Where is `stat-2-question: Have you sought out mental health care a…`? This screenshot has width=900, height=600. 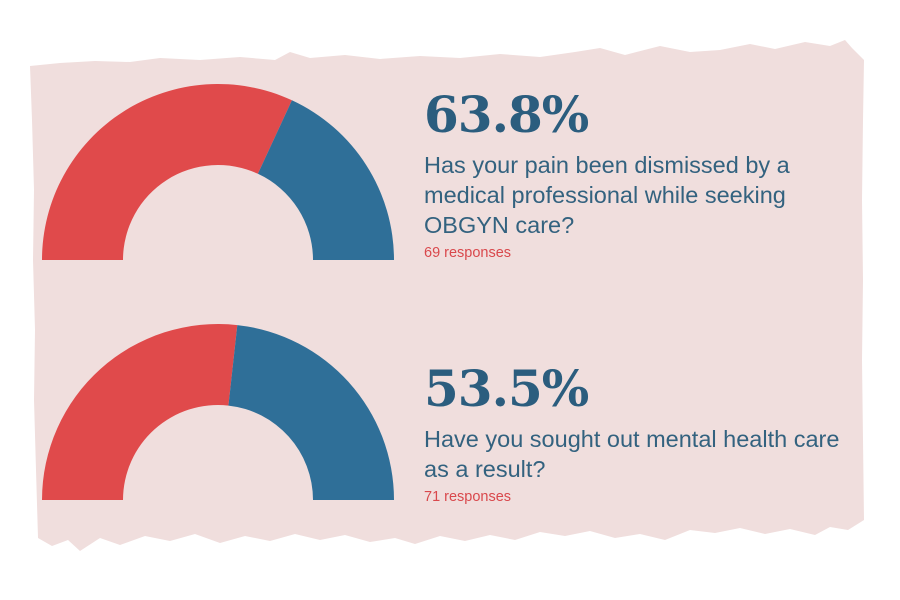
stat-2-question: Have you sought out mental health care a… is located at coordinates (632, 454).